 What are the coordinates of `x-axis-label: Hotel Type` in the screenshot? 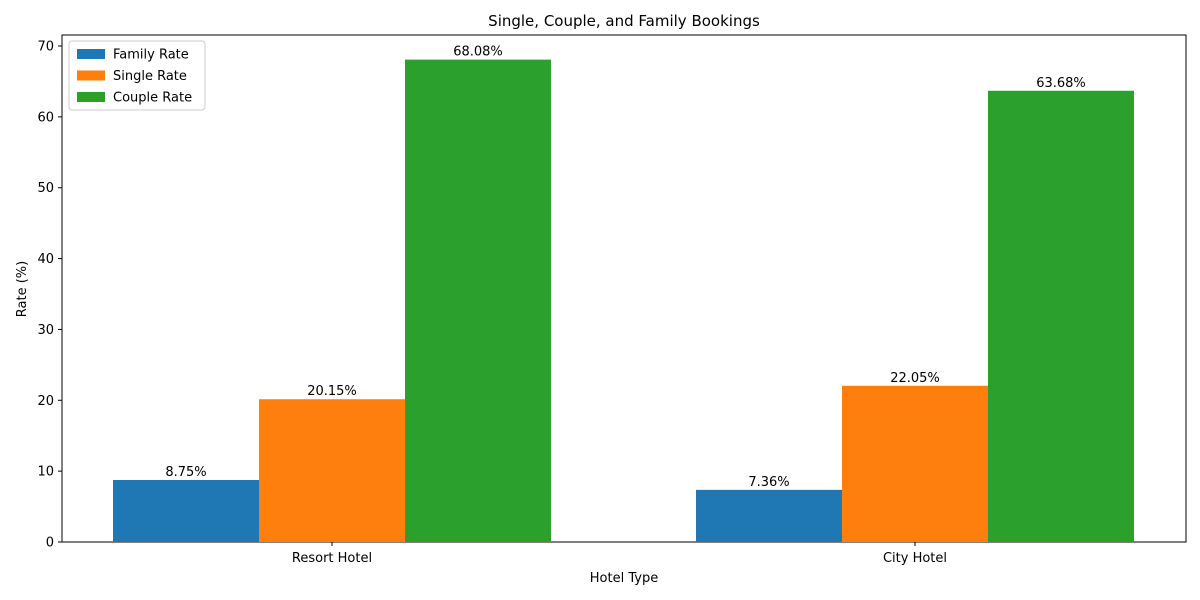 It's located at (624, 578).